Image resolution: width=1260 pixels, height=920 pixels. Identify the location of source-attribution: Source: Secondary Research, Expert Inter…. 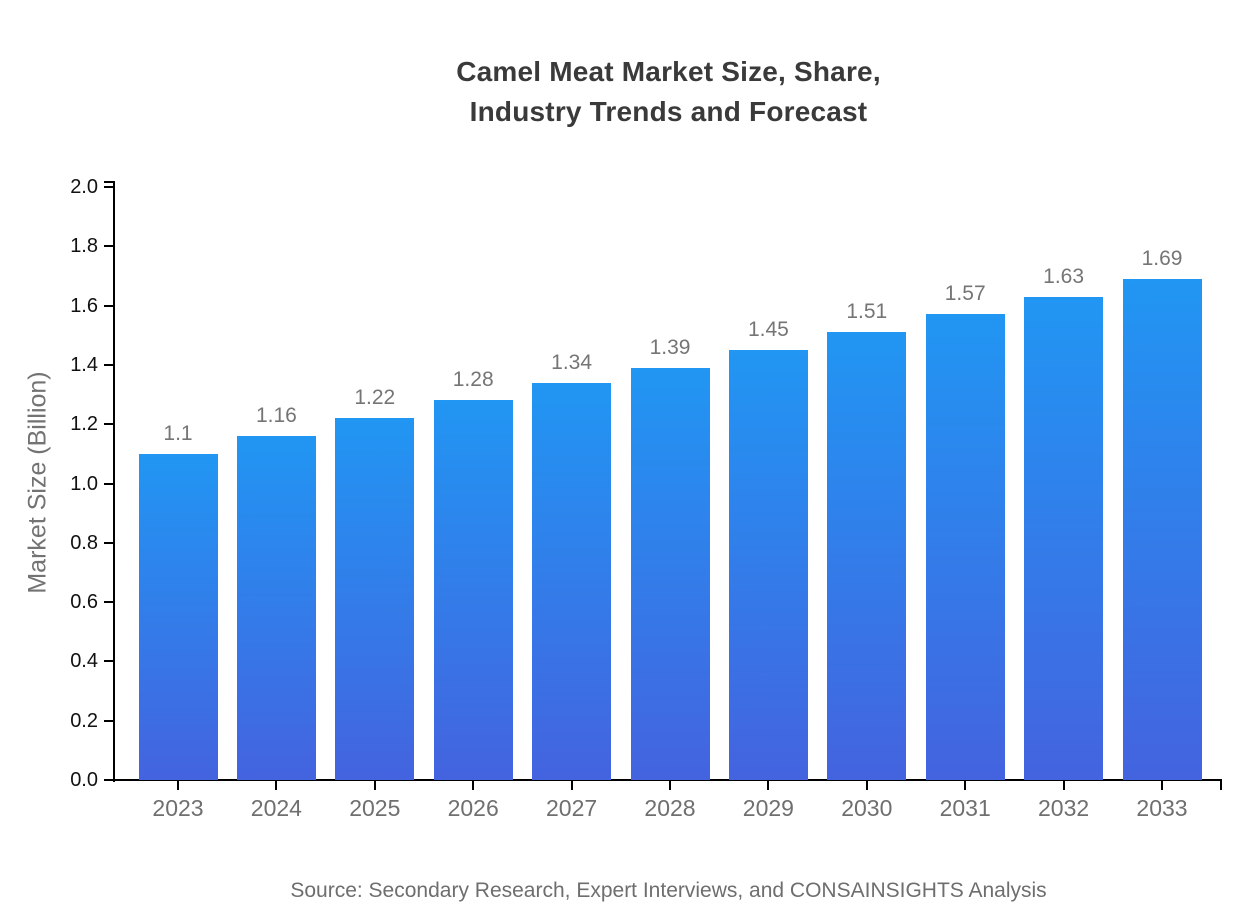
(668, 890).